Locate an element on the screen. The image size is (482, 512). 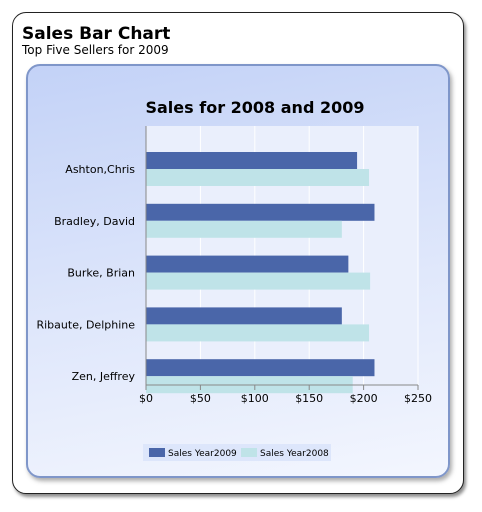
category-label: Burke, Brian is located at coordinates (101, 273).